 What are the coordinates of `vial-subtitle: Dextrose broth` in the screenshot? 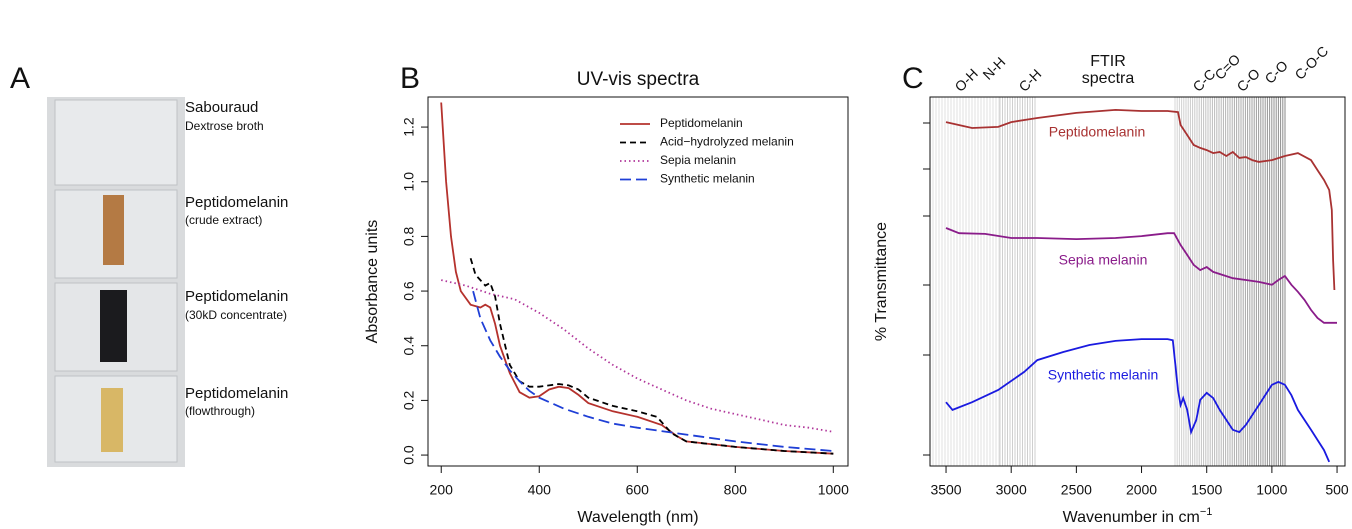 It's located at (224, 126).